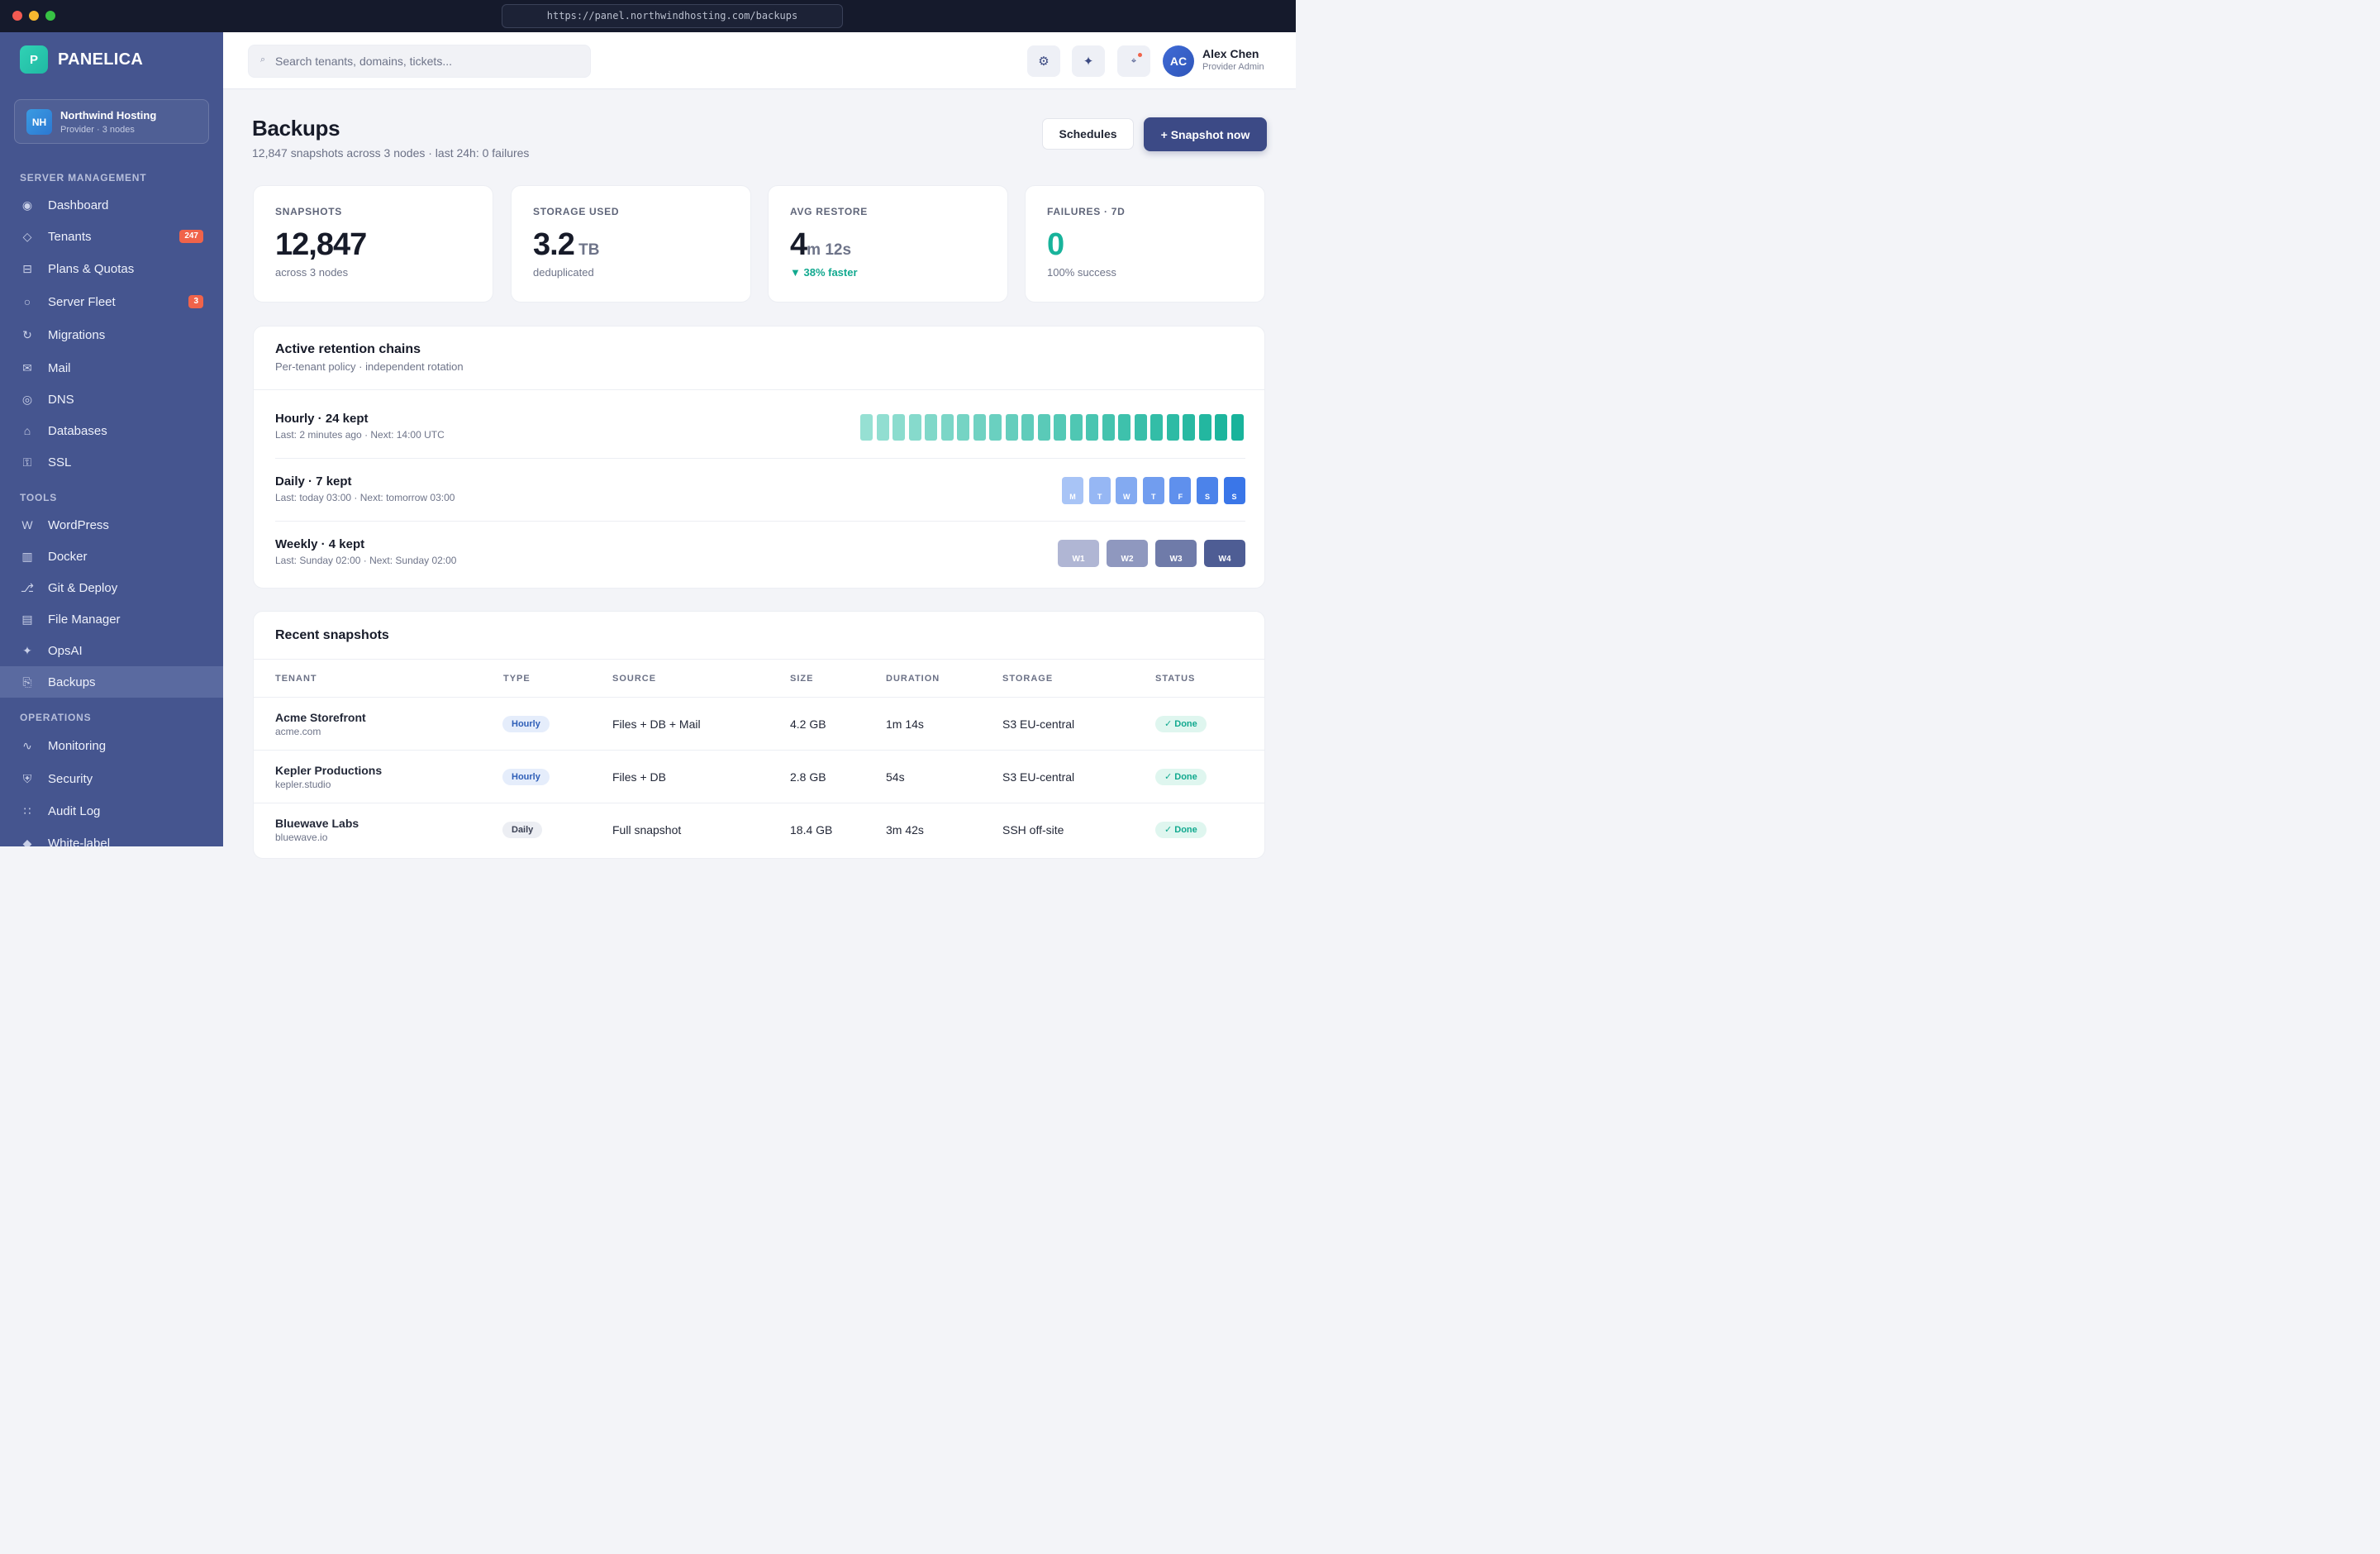 This screenshot has width=2380, height=1554. I want to click on stat-label: FAILURES · 7D, so click(1086, 211).